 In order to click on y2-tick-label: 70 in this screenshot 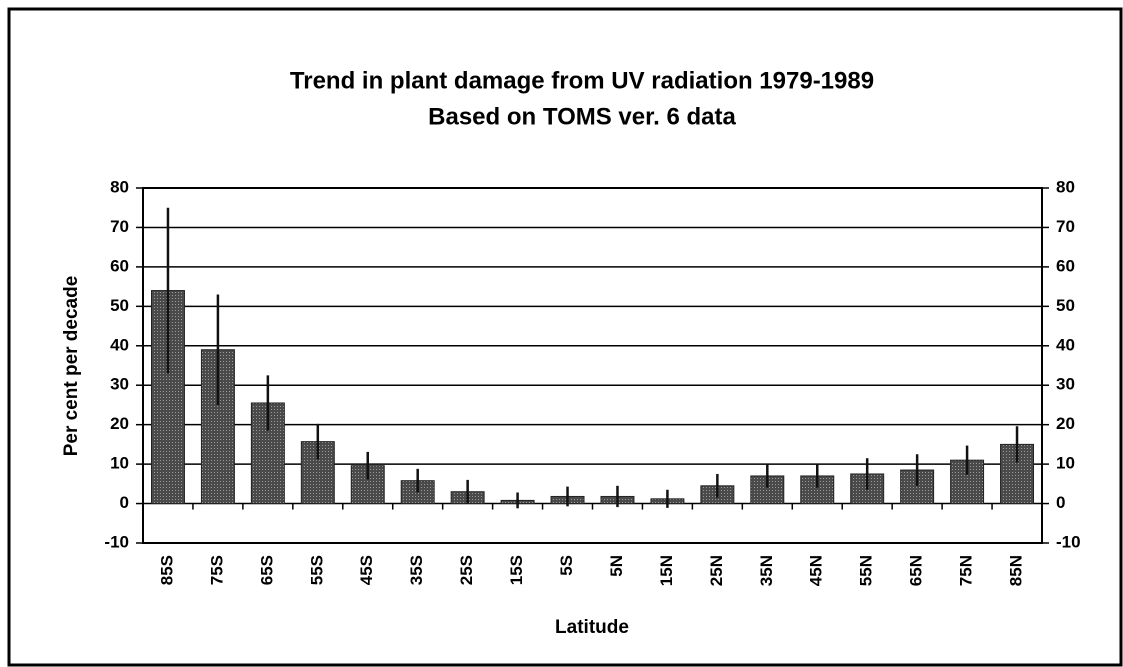, I will do `click(1065, 226)`.